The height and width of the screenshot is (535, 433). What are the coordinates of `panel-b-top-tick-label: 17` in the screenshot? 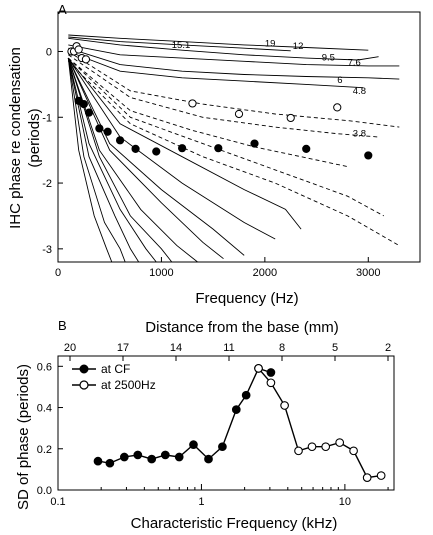 It's located at (123, 348).